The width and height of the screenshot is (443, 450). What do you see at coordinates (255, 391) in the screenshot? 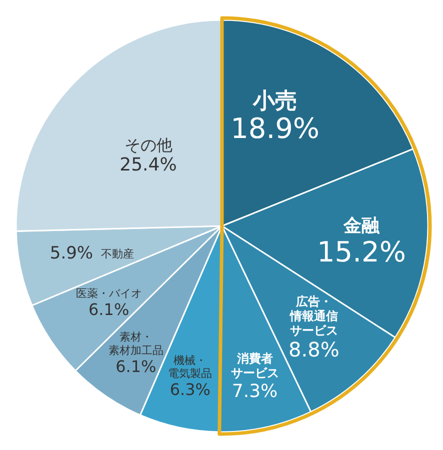
I see `data-label: 7.3%` at bounding box center [255, 391].